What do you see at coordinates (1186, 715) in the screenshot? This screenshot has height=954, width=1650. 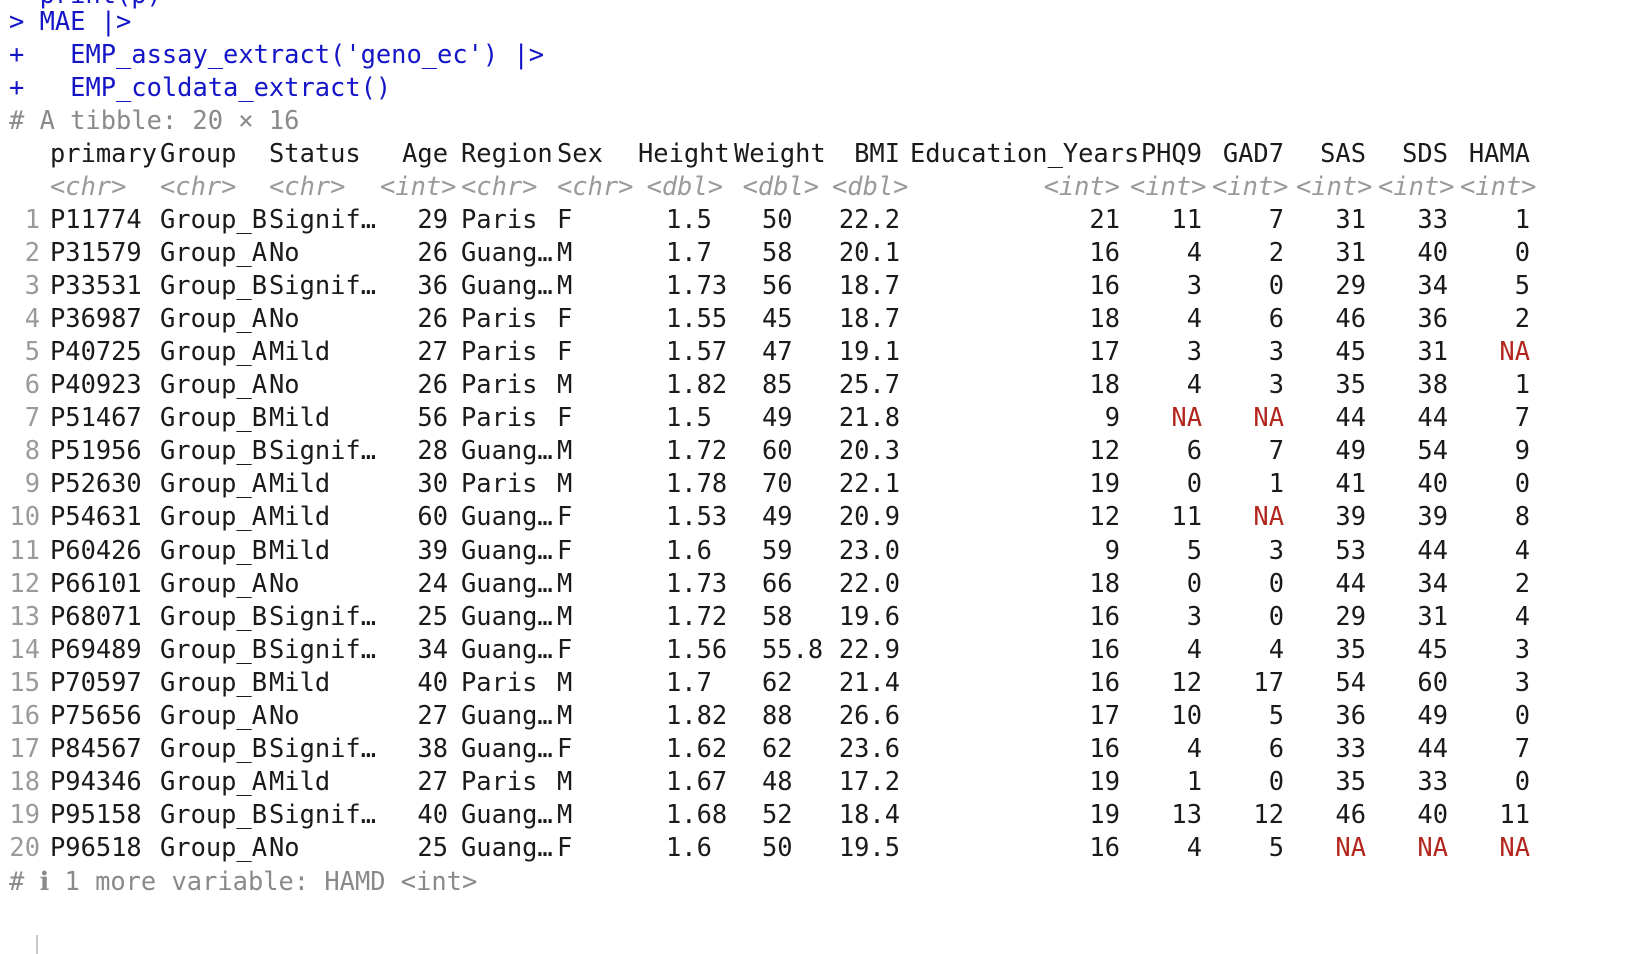 I see `table-cell: 10` at bounding box center [1186, 715].